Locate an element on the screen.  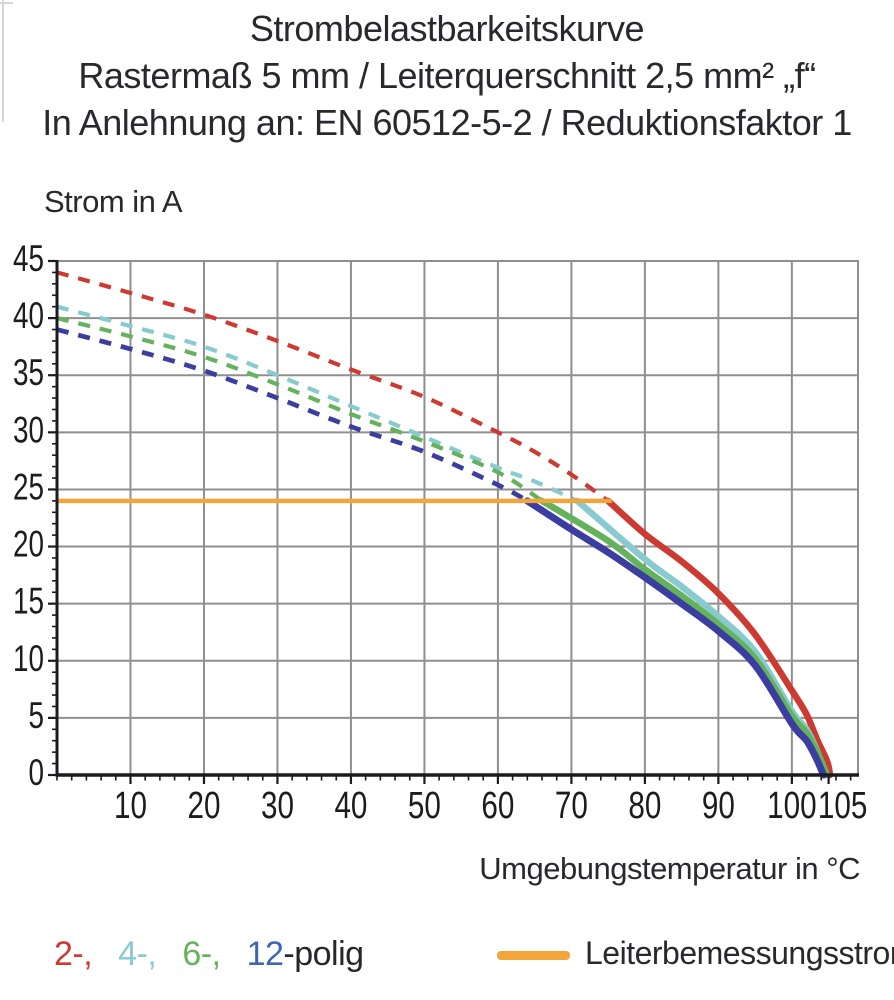
series-solid-12-polig is located at coordinates (675, 638).